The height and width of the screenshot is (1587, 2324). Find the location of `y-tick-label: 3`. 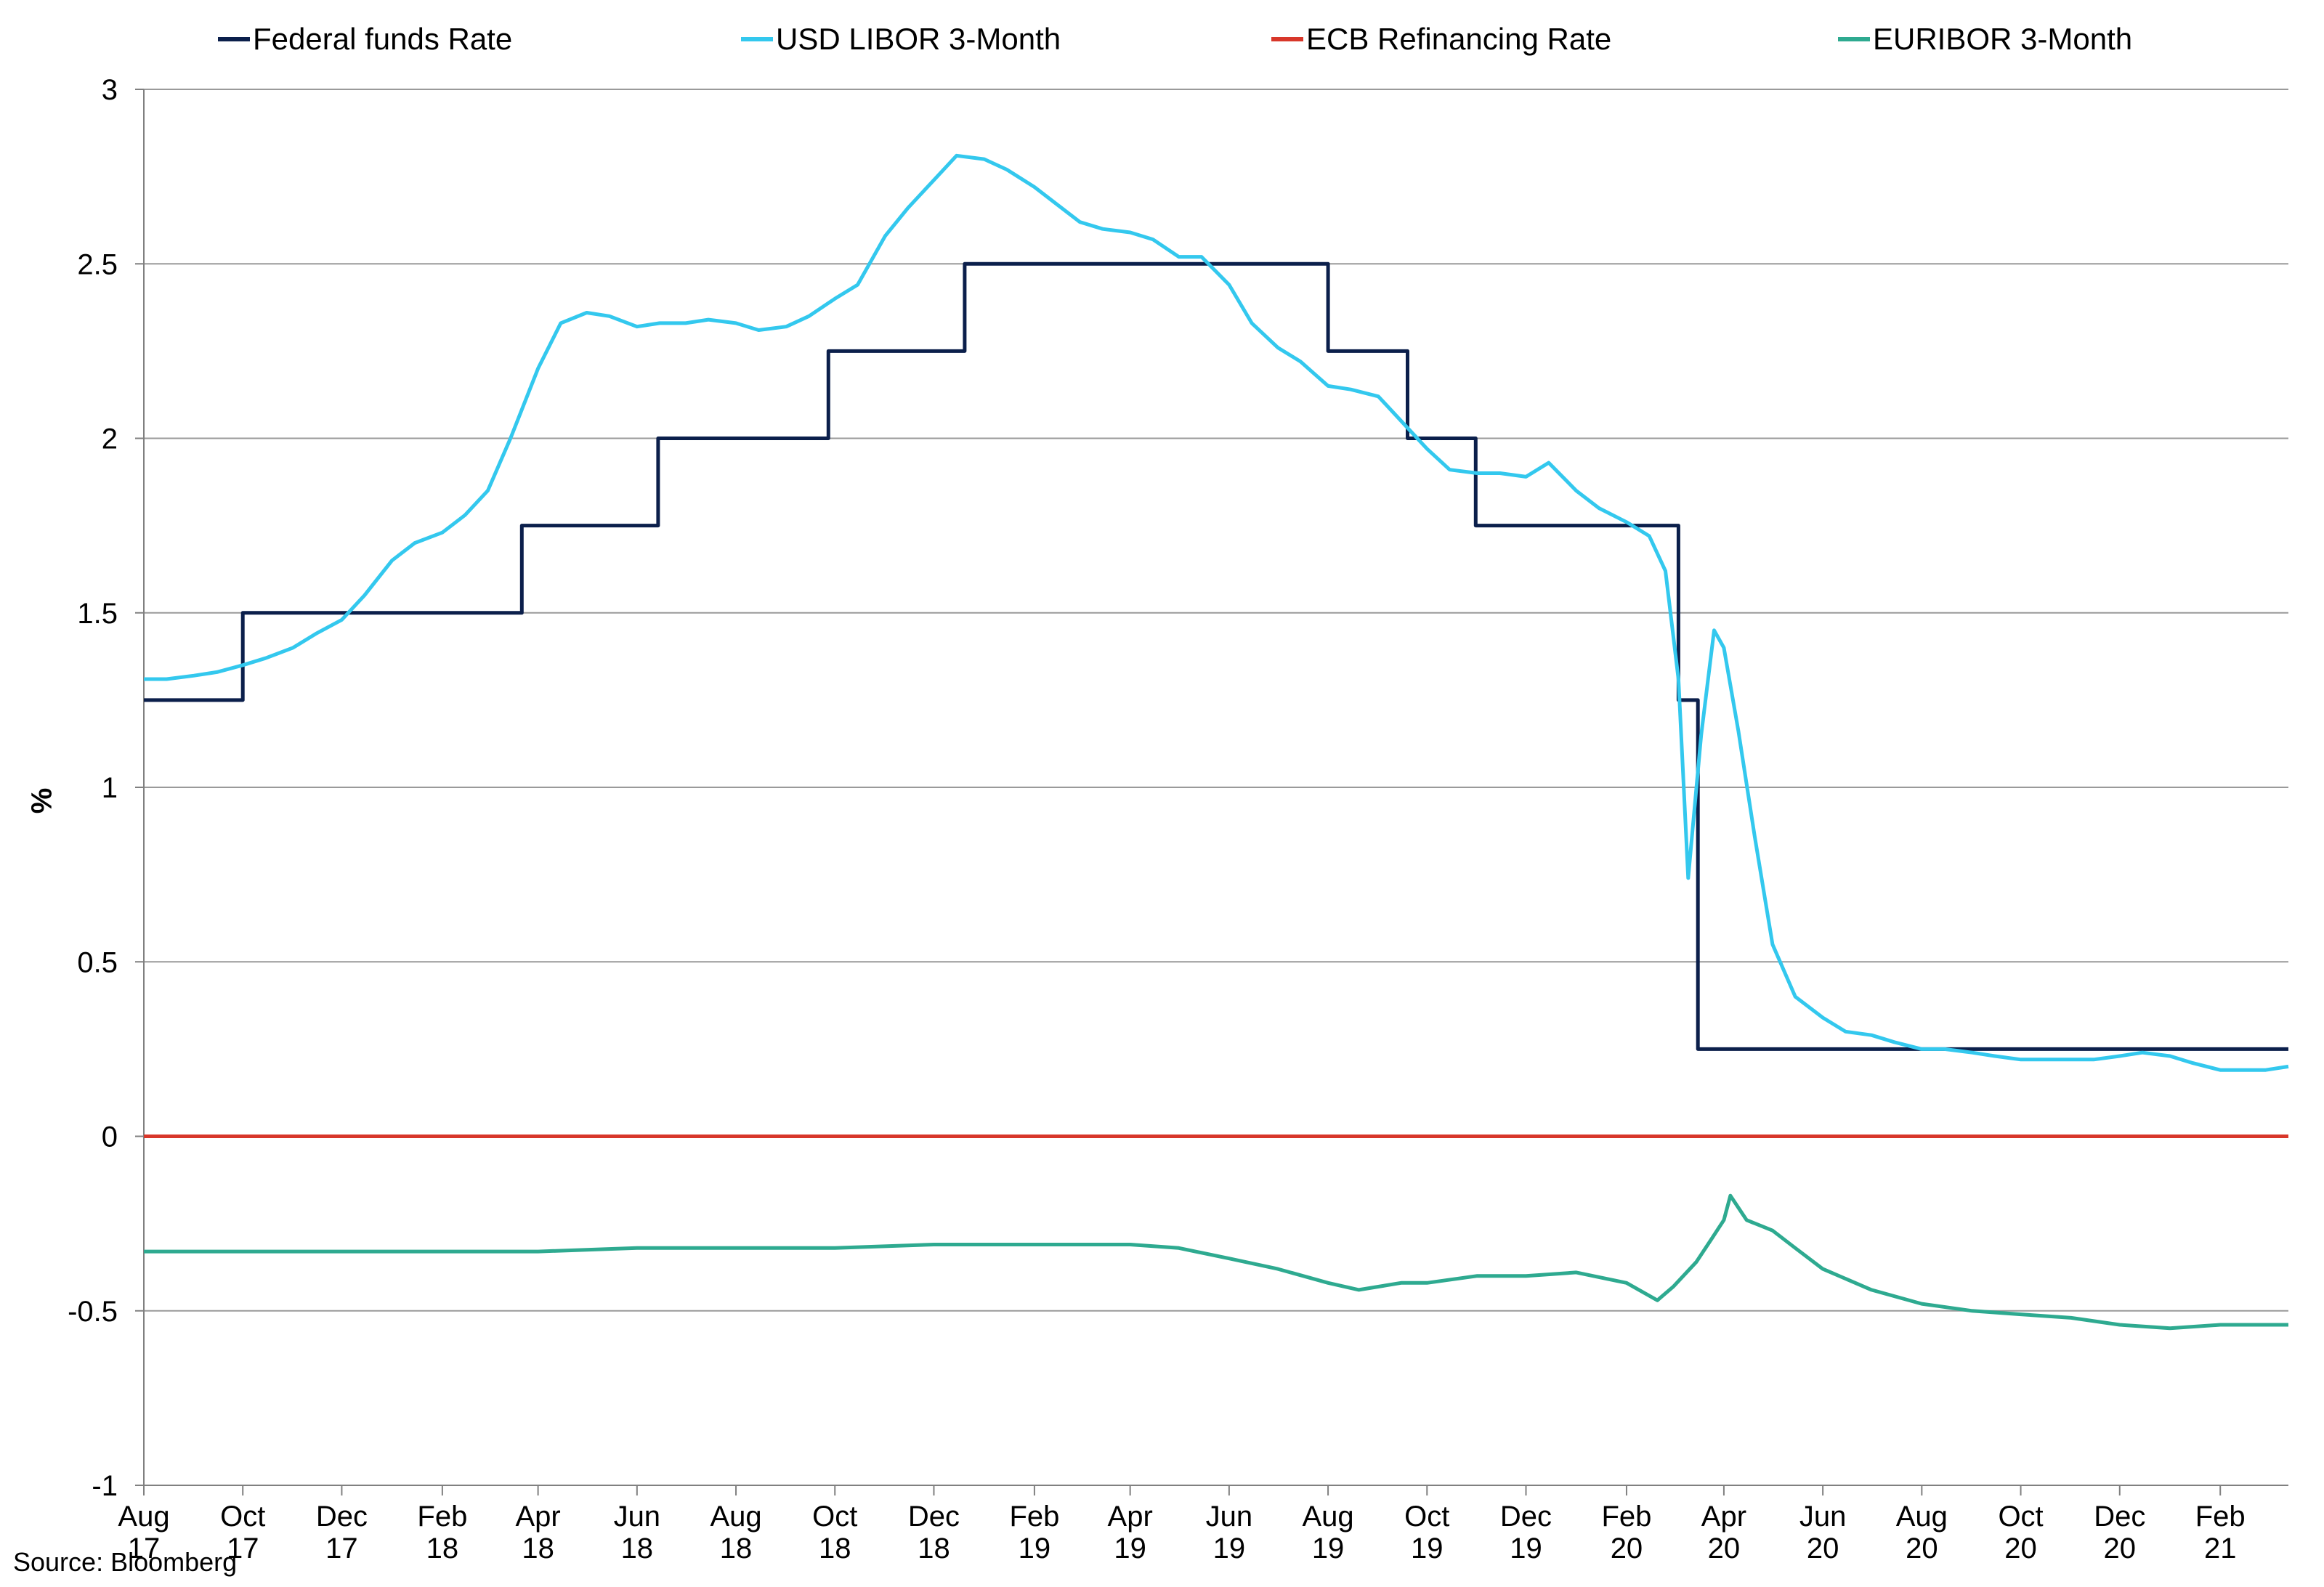

y-tick-label: 3 is located at coordinates (110, 90).